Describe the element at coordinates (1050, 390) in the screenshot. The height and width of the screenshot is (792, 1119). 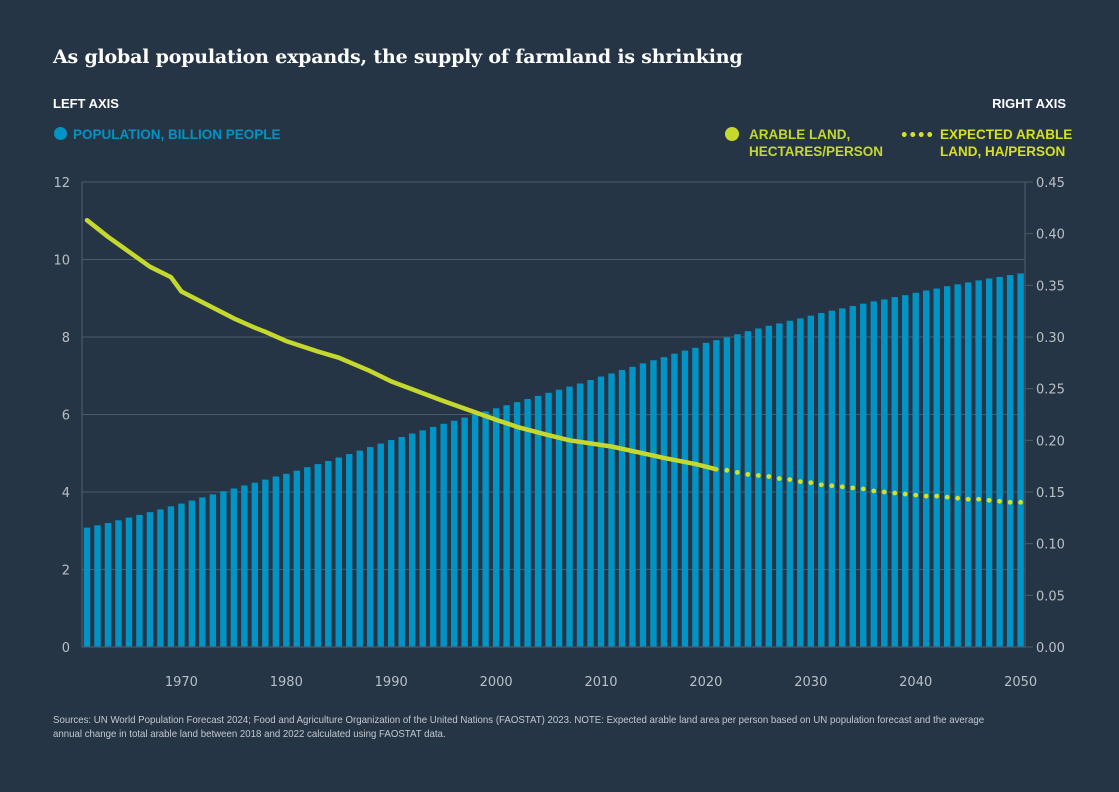
I see `right-tick-label: 0.25` at that location.